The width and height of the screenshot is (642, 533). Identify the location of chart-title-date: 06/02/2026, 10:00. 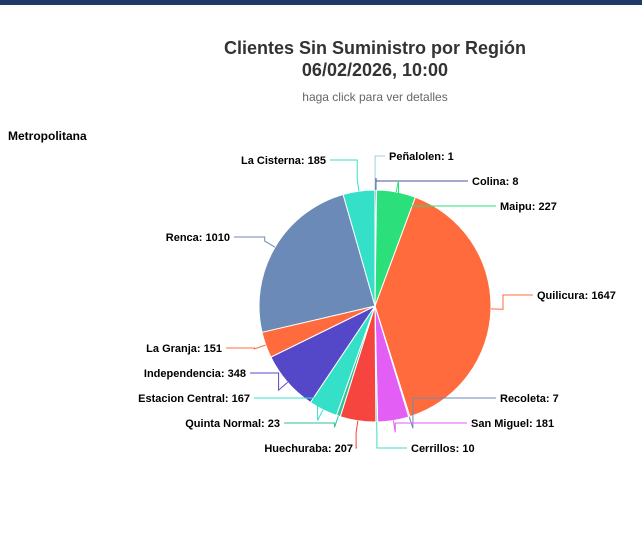
(375, 70).